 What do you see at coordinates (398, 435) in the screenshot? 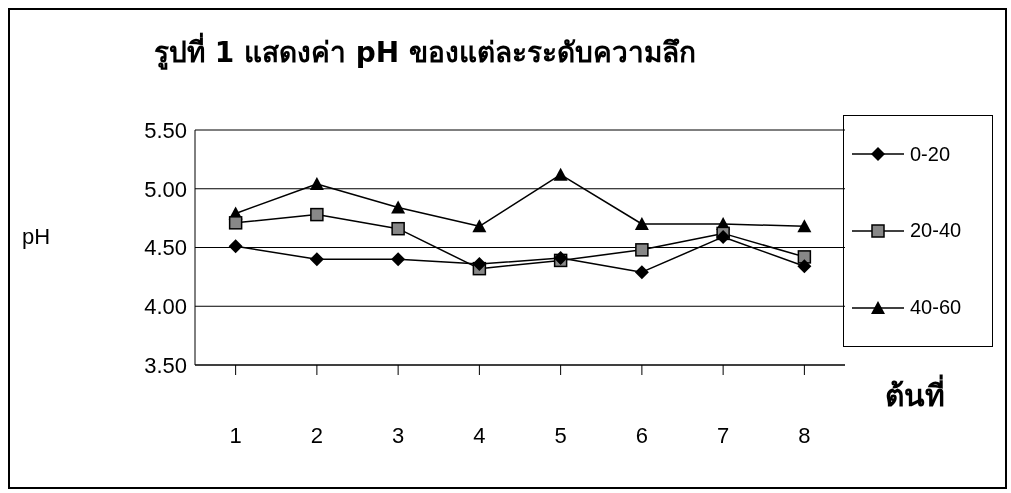
I see `x-tick-label: 3` at bounding box center [398, 435].